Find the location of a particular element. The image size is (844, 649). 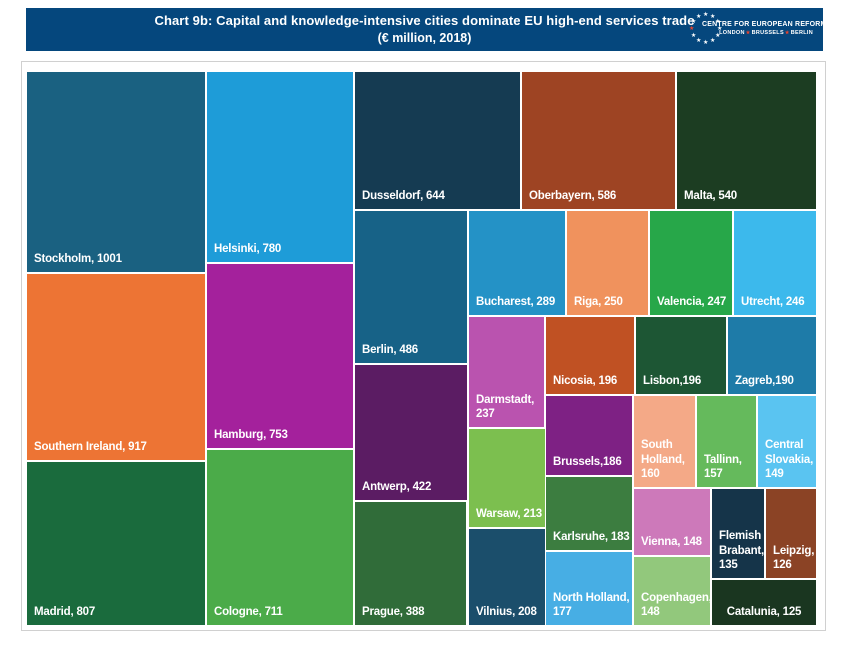

cell-bucharest: Bucharest, 289 is located at coordinates (517, 263).